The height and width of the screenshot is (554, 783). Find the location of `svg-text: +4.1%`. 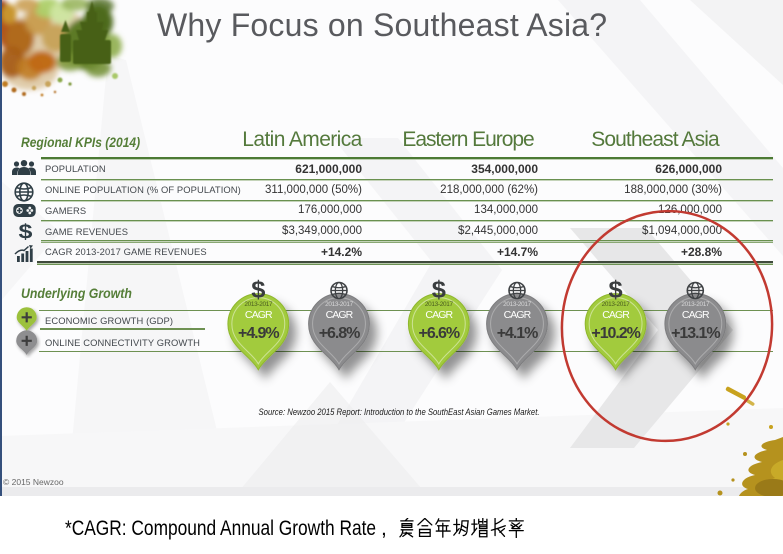

svg-text: +4.1% is located at coordinates (517, 333).